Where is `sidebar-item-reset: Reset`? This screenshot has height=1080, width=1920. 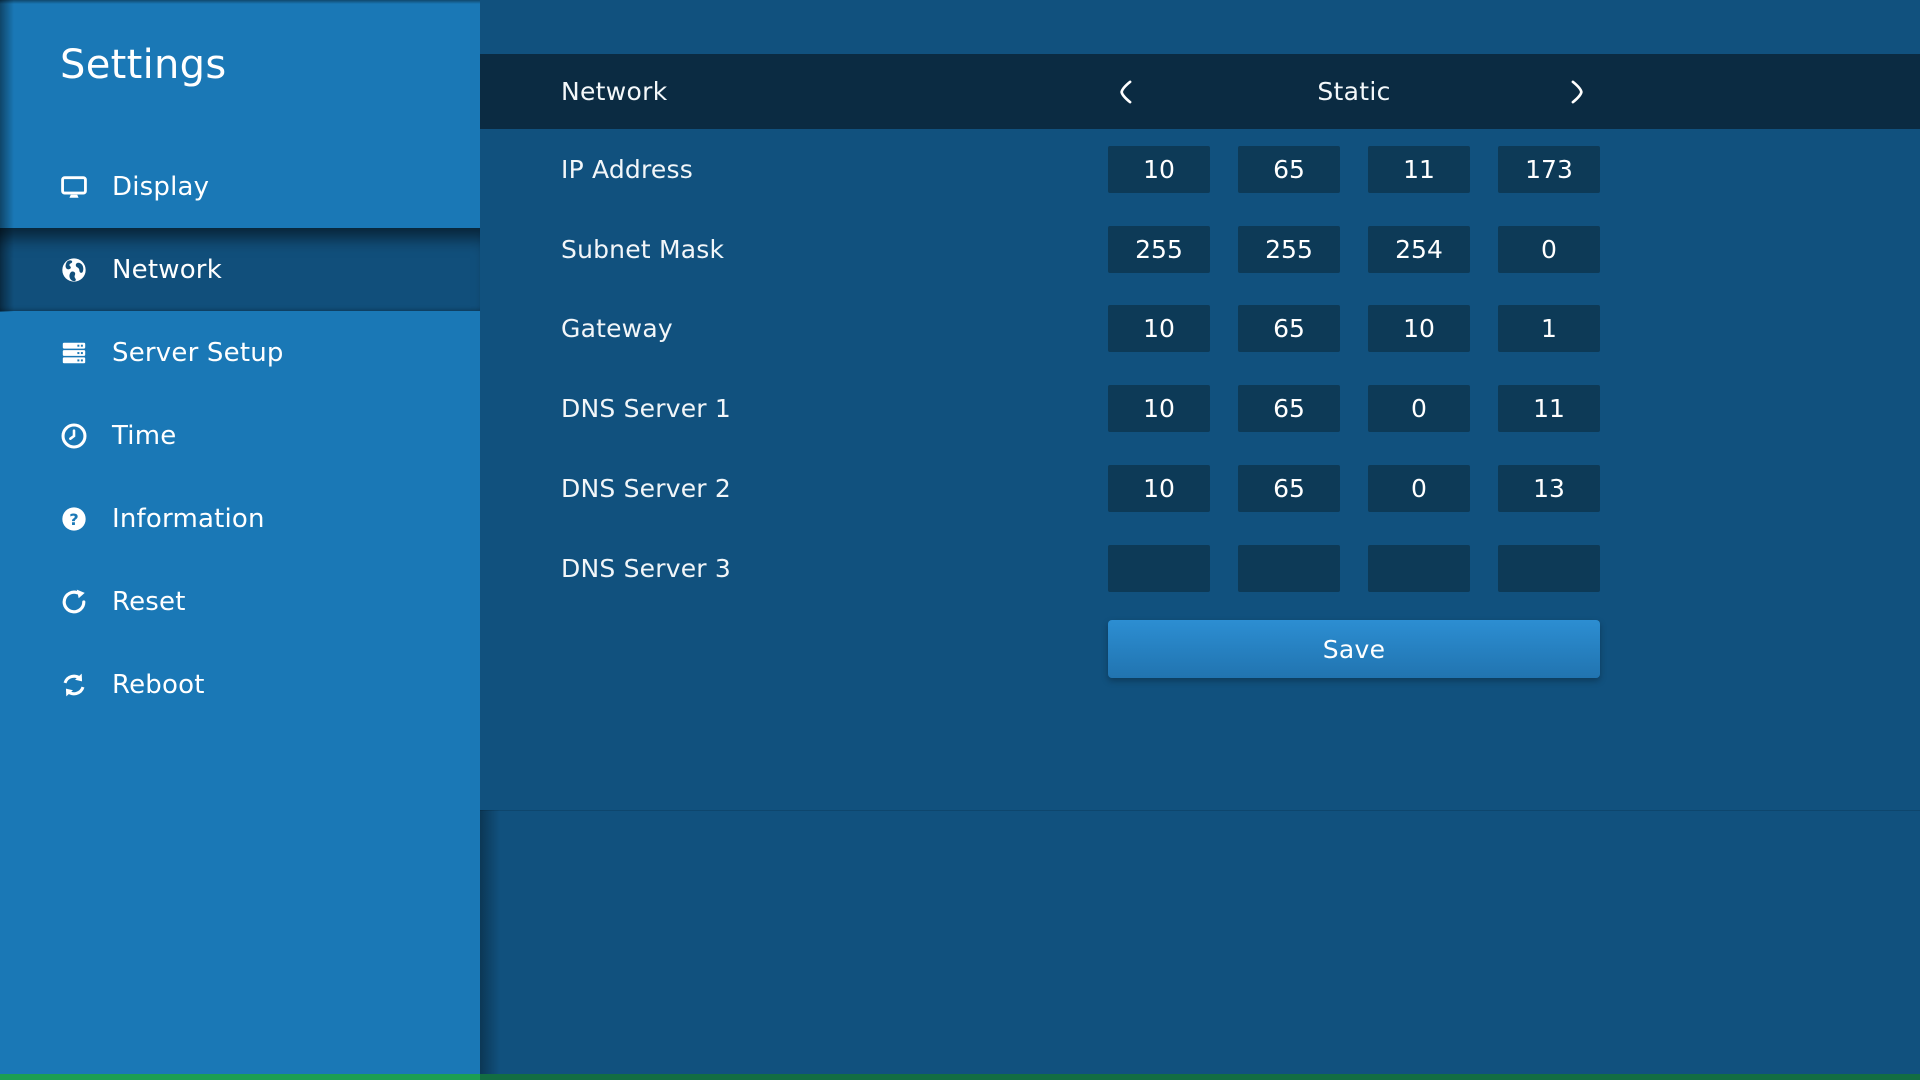
sidebar-item-reset: Reset is located at coordinates (240, 601).